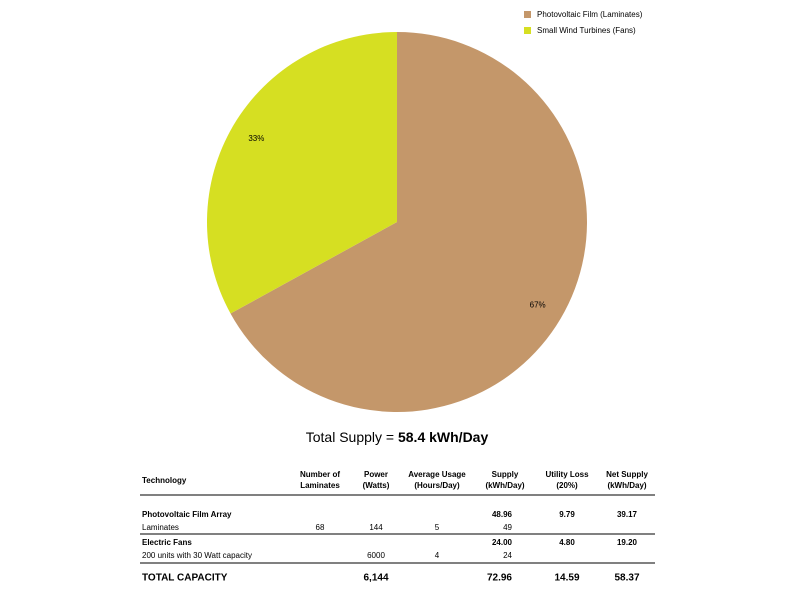  I want to click on table-cell: 9.79, so click(567, 514).